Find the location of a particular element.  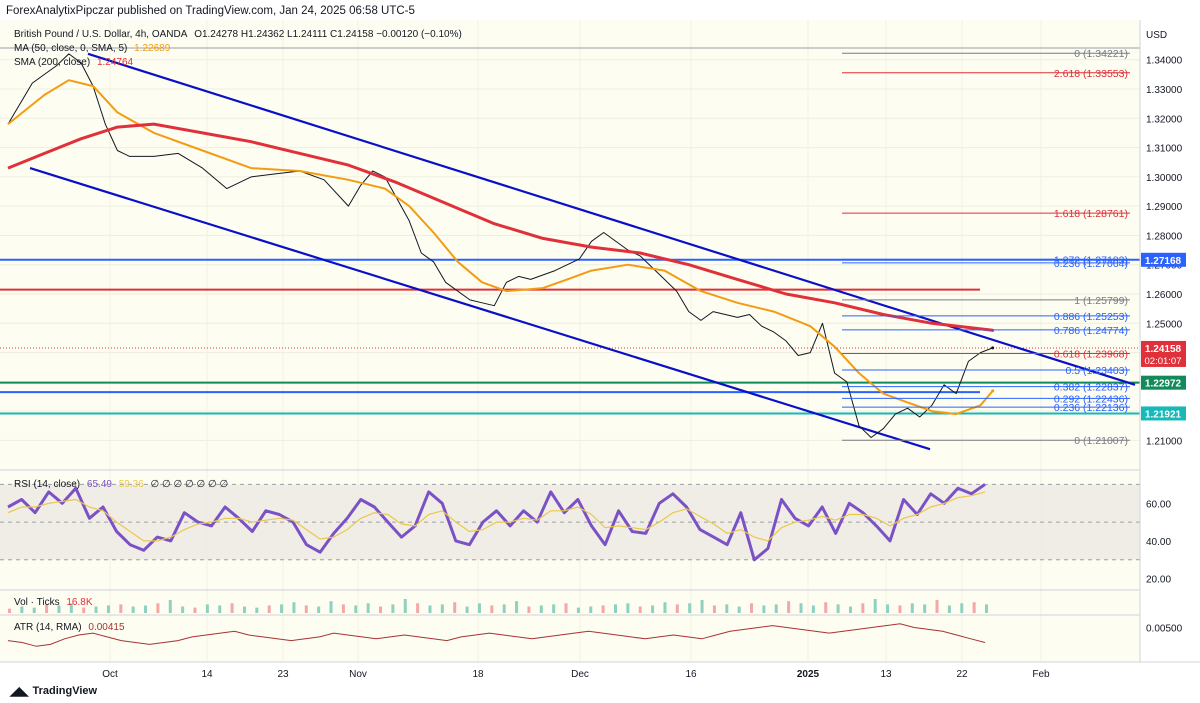

y-tick-label: 1.29000 is located at coordinates (1164, 207).